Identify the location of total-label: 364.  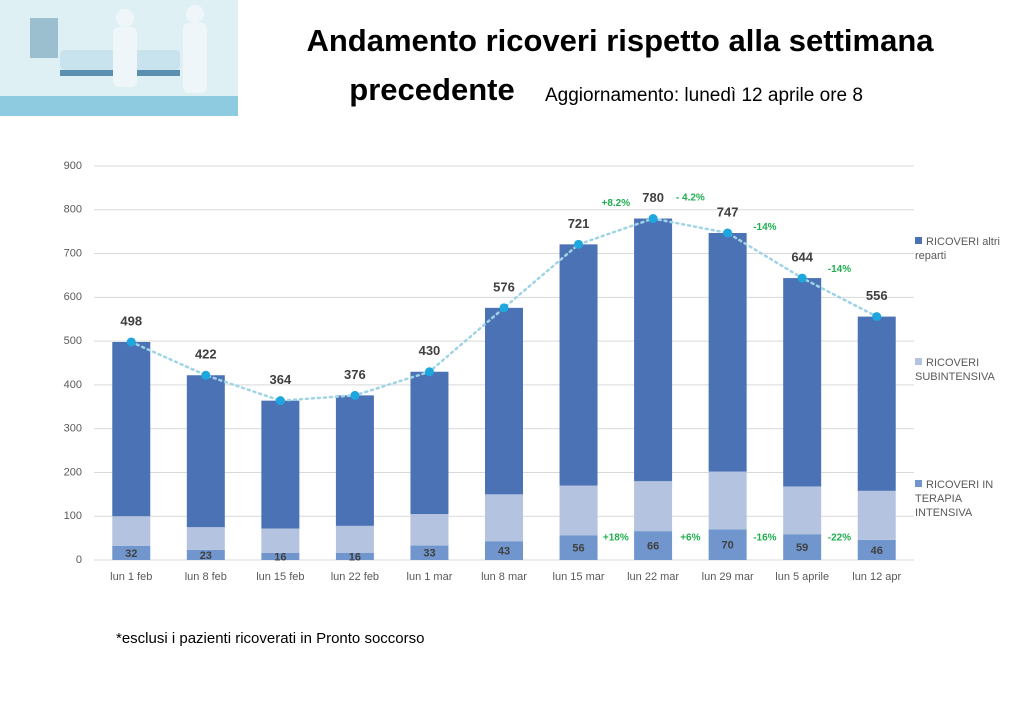
(281, 379).